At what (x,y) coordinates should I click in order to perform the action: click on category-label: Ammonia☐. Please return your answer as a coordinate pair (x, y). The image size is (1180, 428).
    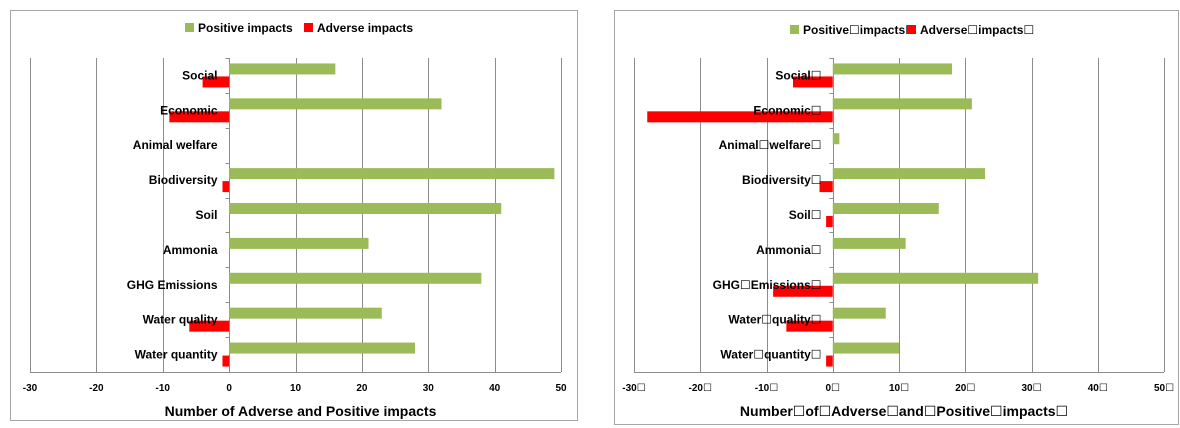
    Looking at the image, I should click on (788, 250).